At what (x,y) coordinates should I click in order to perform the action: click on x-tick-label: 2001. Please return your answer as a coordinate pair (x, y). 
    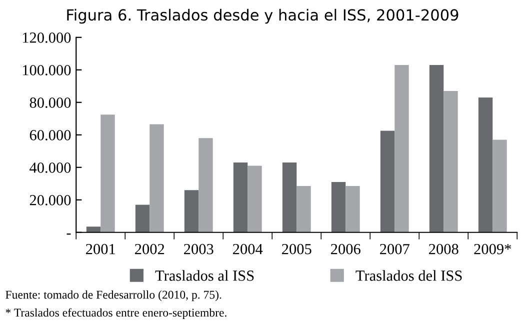
    Looking at the image, I should click on (100, 249).